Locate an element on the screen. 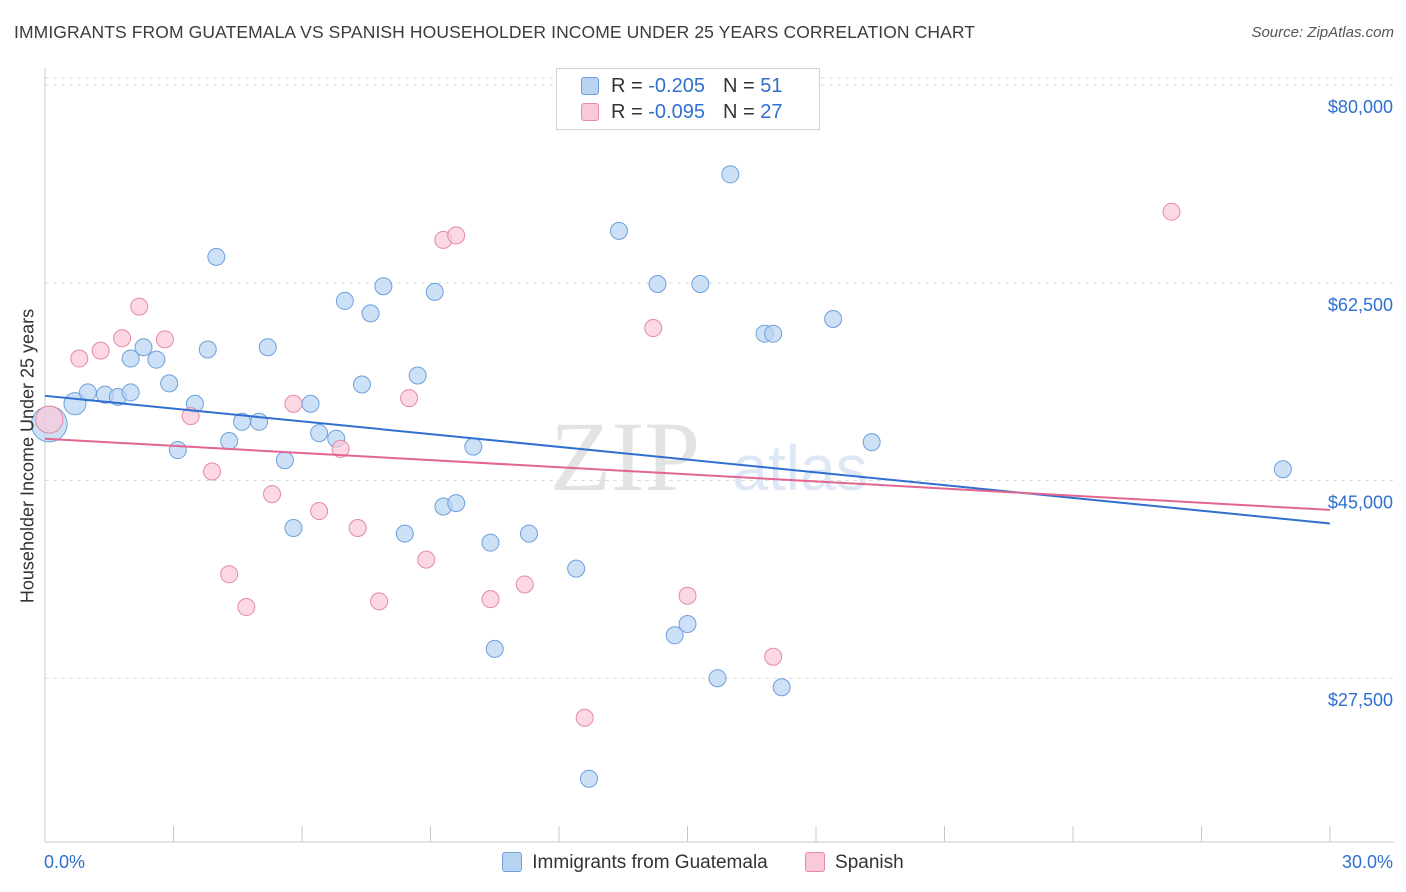 This screenshot has width=1406, height=892. y-tick-label: $45,000 is located at coordinates (1360, 503).